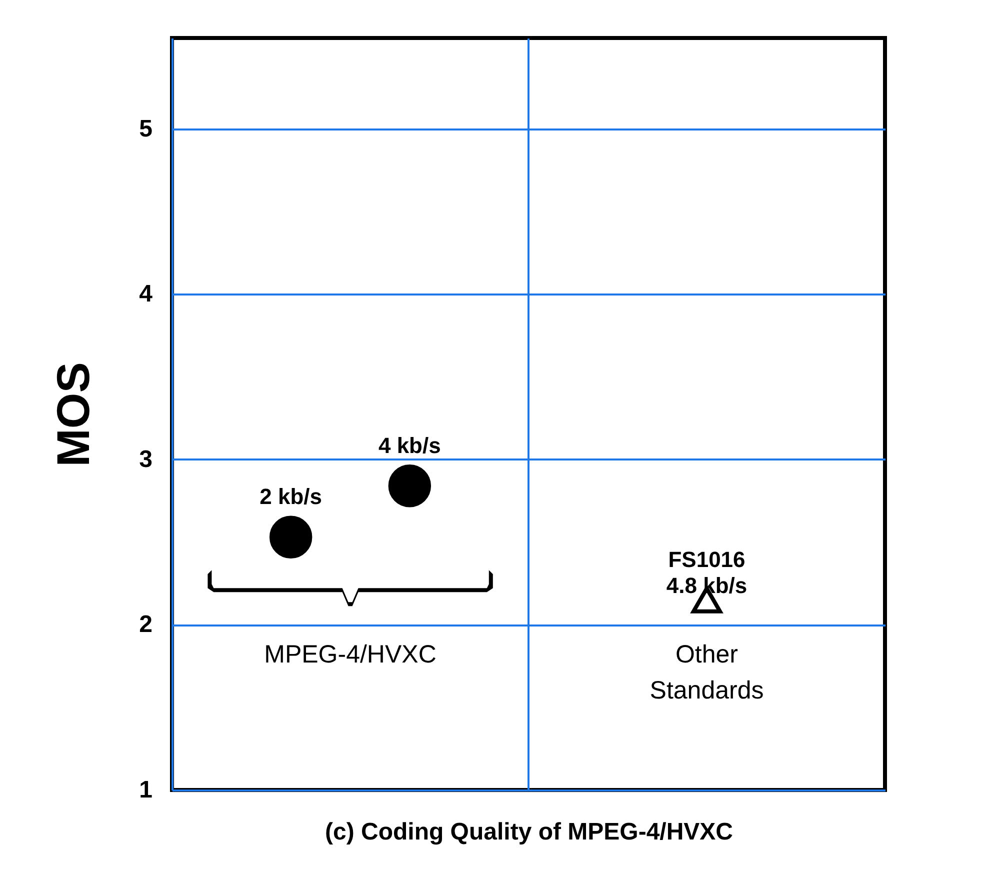 Image resolution: width=983 pixels, height=892 pixels. Describe the element at coordinates (145, 128) in the screenshot. I see `y-tick-label: 5` at that location.